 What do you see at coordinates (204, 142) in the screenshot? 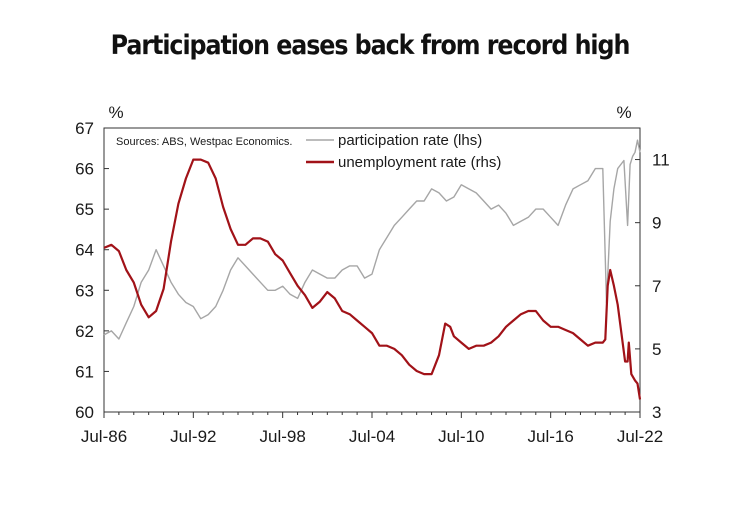
I see `source-note: Sources: ABS, Westpac Economics.` at bounding box center [204, 142].